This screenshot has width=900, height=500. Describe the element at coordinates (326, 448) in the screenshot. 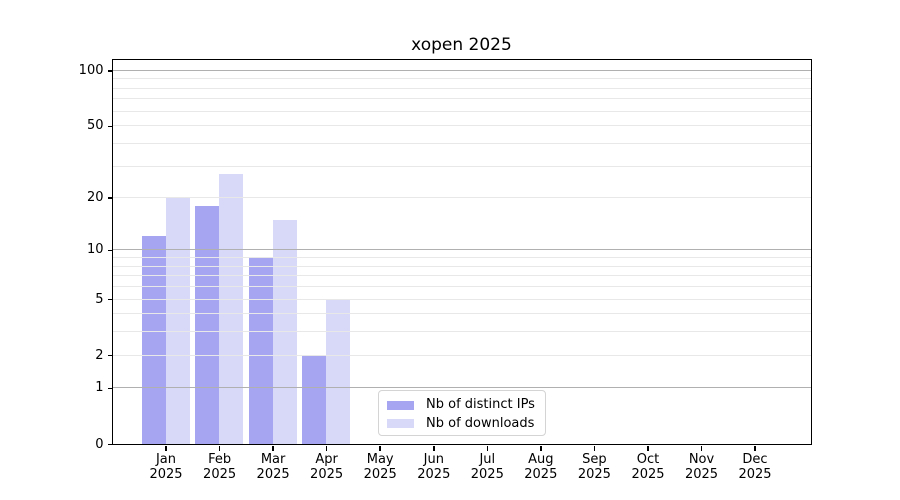

I see `x-tick-apr` at that location.